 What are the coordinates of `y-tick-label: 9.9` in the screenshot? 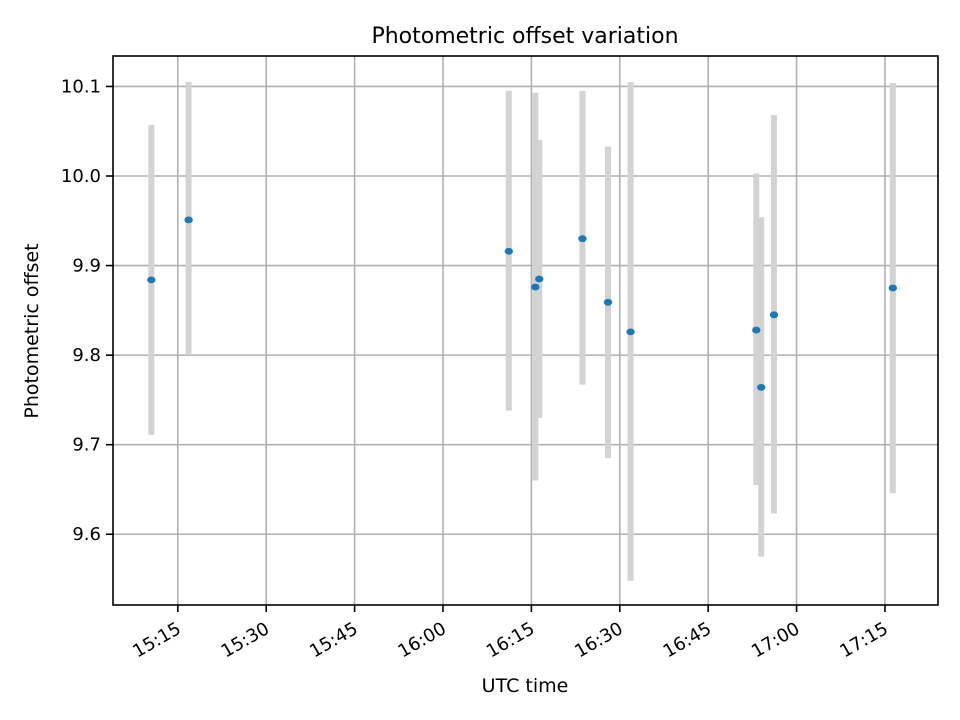 It's located at (86, 266).